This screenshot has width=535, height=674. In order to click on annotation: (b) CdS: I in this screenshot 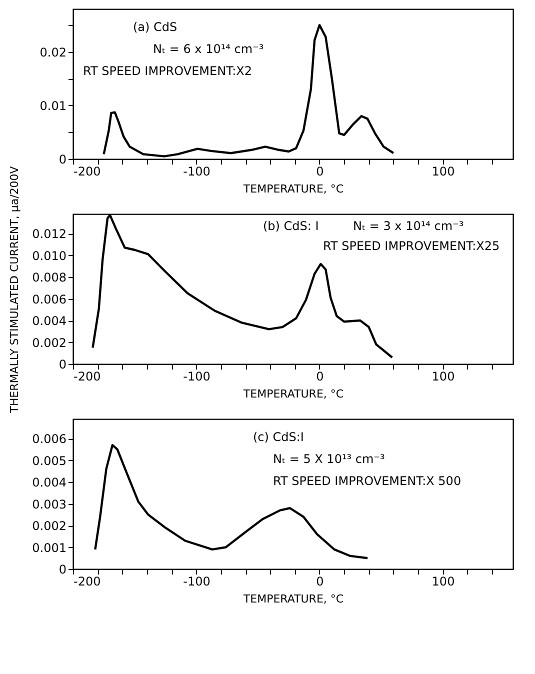, I will do `click(291, 226)`.